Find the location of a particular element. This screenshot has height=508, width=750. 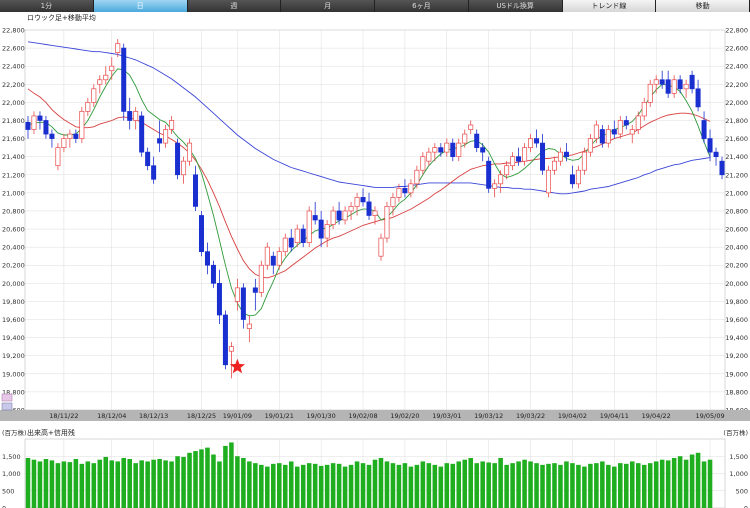

price-x-tick-label: 19/03/12 is located at coordinates (488, 416).